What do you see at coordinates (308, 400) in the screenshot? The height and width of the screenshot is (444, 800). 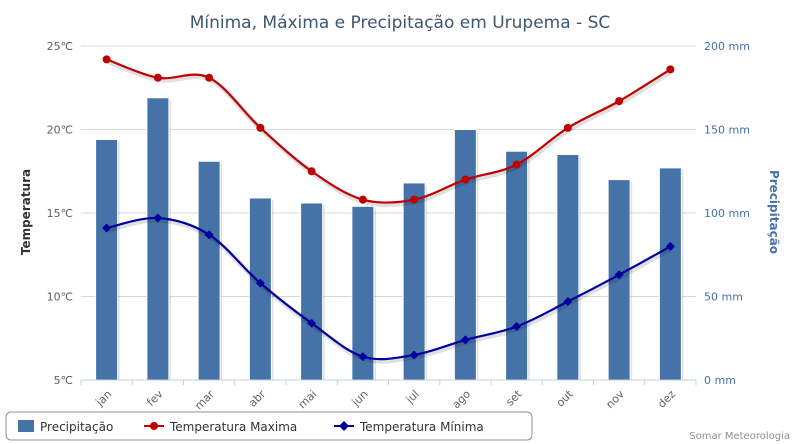 I see `x-tick-label: mai` at bounding box center [308, 400].